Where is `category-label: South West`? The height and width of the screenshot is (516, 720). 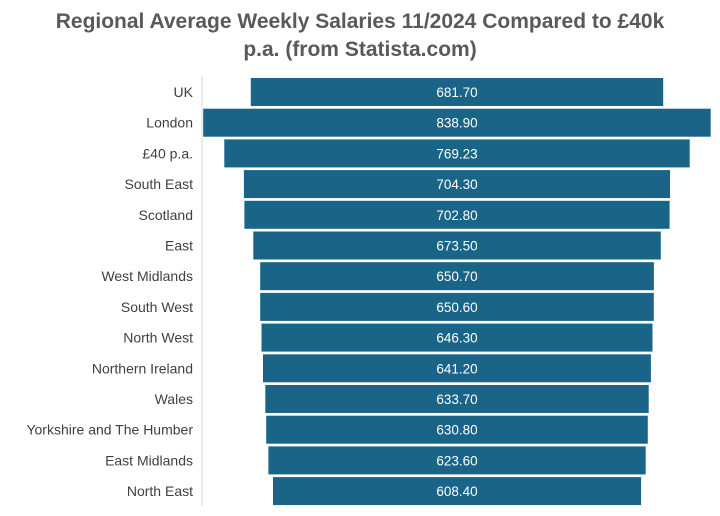
category-label: South West is located at coordinates (157, 307).